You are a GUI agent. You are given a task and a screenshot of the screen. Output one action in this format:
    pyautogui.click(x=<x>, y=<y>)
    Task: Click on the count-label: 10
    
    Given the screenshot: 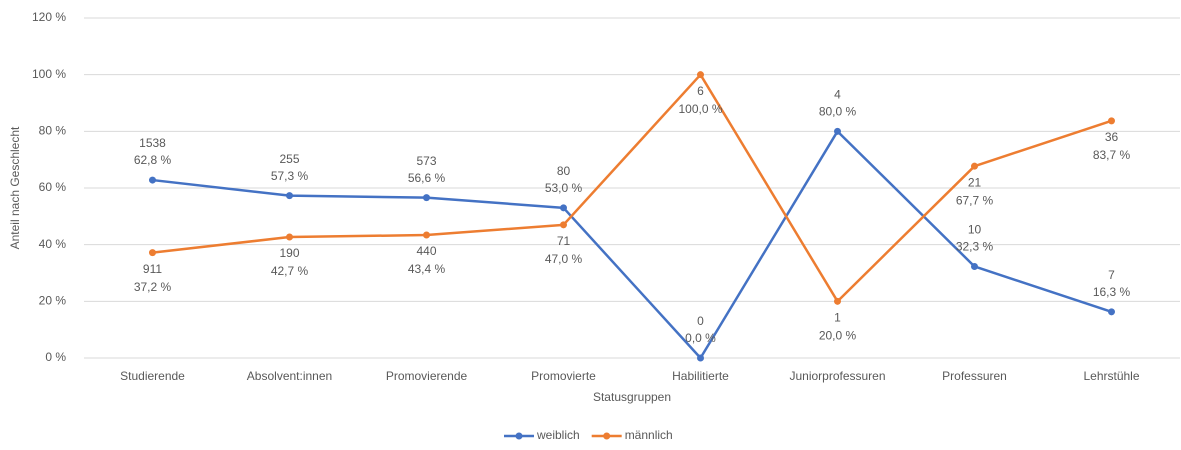 What is the action you would take?
    pyautogui.click(x=975, y=230)
    